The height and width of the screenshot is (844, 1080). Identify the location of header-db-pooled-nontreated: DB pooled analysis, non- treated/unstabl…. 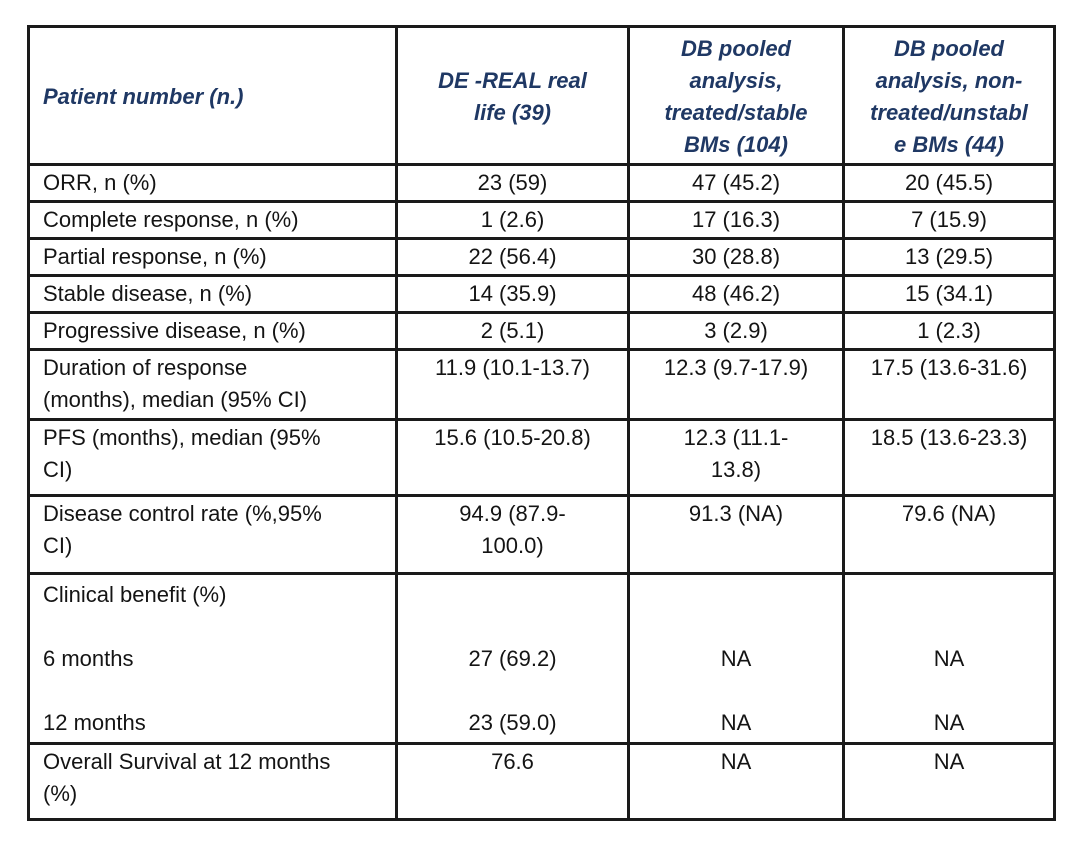
(949, 95).